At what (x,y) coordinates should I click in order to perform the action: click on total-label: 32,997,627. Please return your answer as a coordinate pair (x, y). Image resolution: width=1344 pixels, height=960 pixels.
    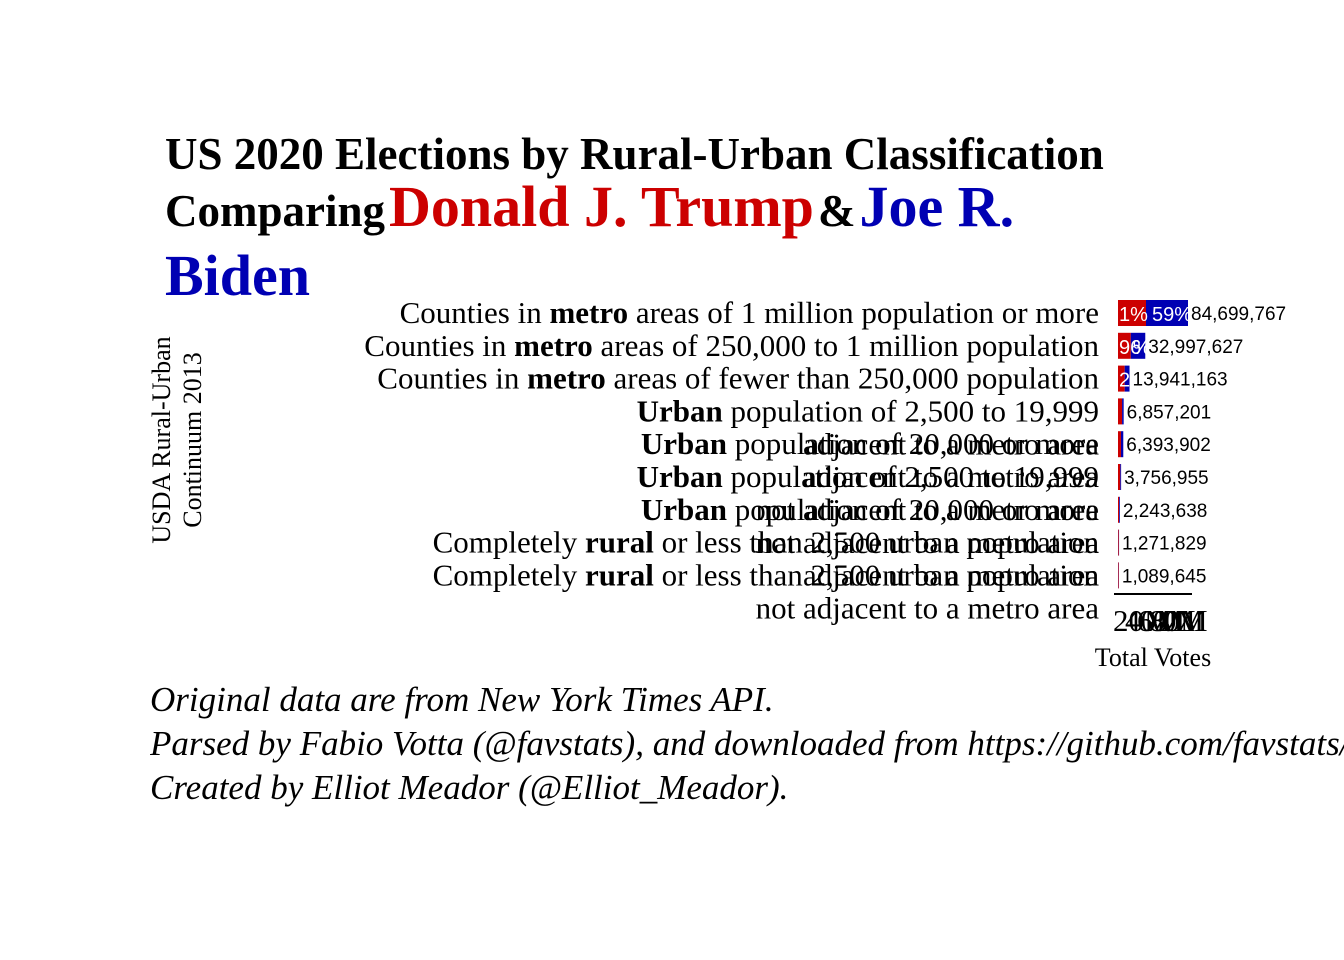
    Looking at the image, I should click on (1195, 347).